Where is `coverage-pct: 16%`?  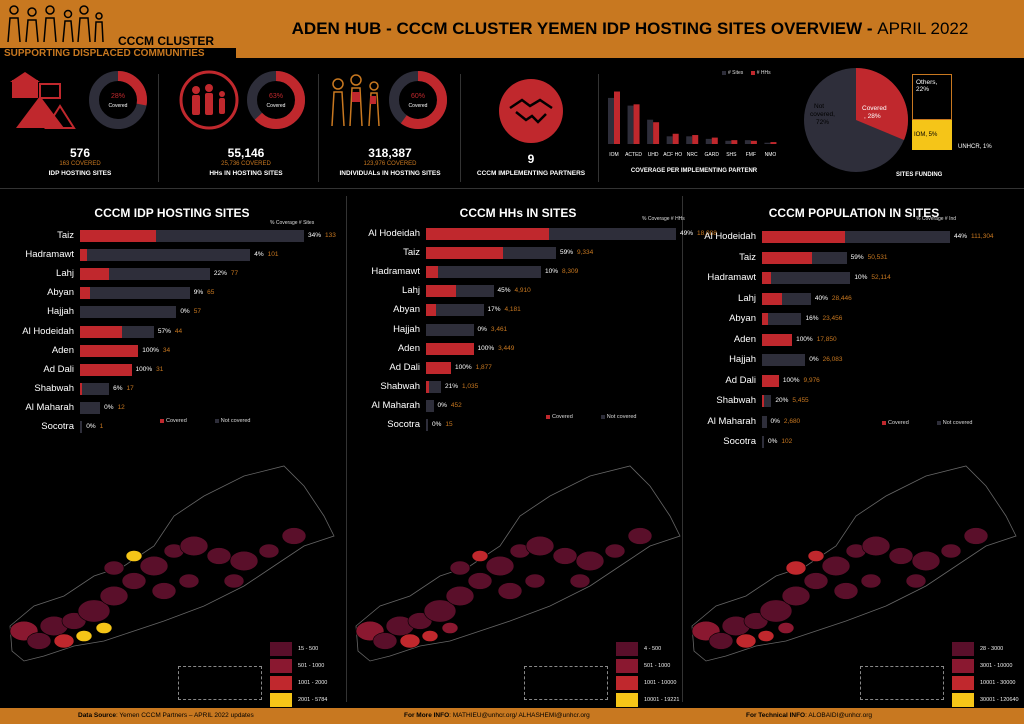 coverage-pct: 16% is located at coordinates (812, 318).